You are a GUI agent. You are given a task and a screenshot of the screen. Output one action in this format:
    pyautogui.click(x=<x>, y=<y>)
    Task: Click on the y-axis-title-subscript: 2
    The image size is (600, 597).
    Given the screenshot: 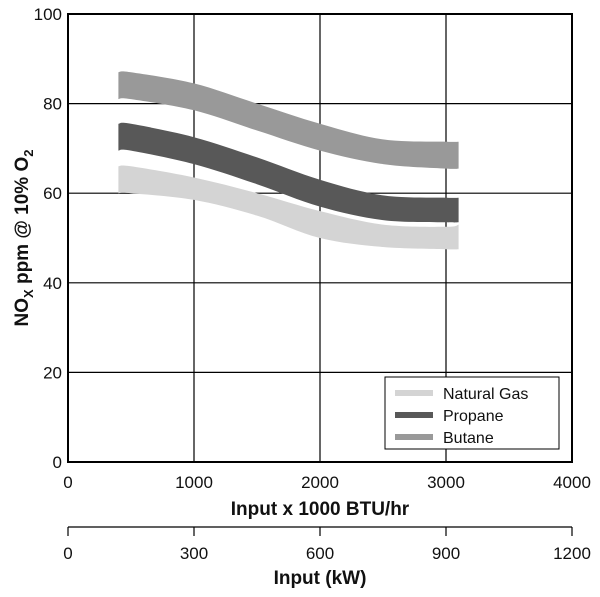 What is the action you would take?
    pyautogui.click(x=28, y=153)
    